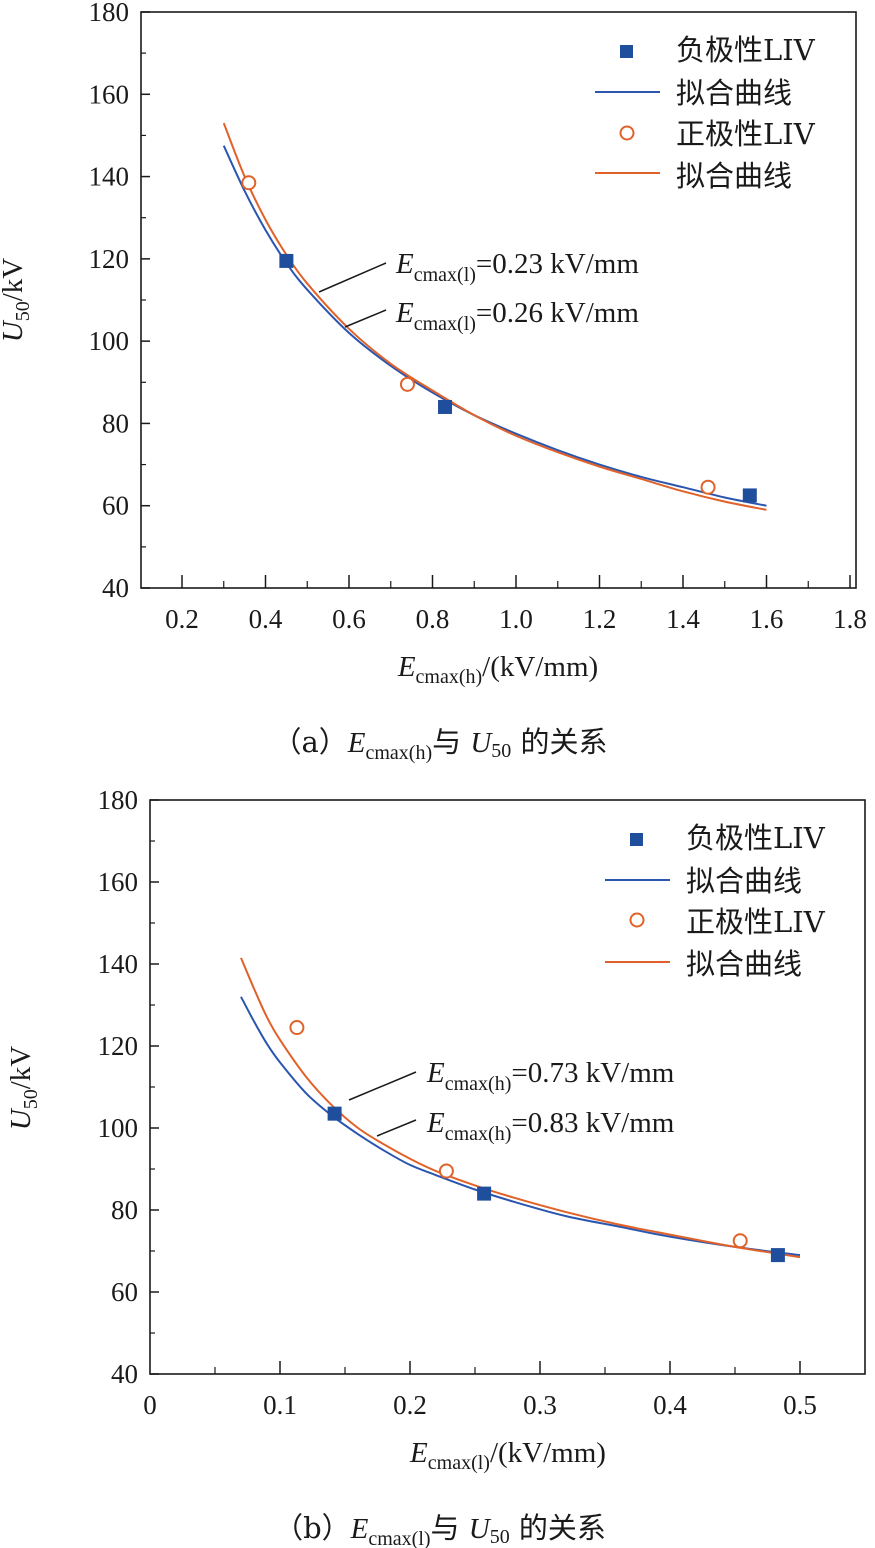  I want to click on x-tick-label: 1.8, so click(850, 619).